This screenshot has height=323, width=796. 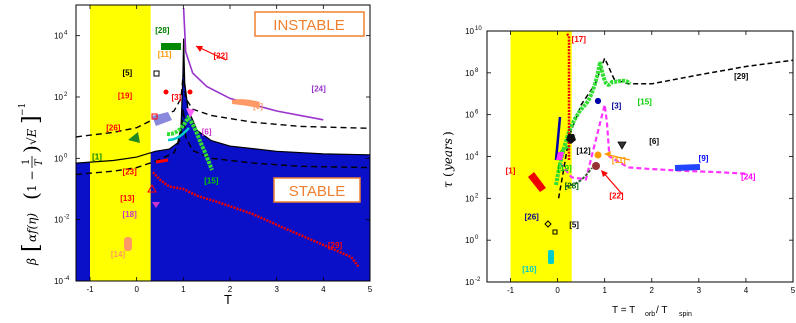 I want to click on right-x-label: T = T orb / T spin, so click(x=652, y=311).